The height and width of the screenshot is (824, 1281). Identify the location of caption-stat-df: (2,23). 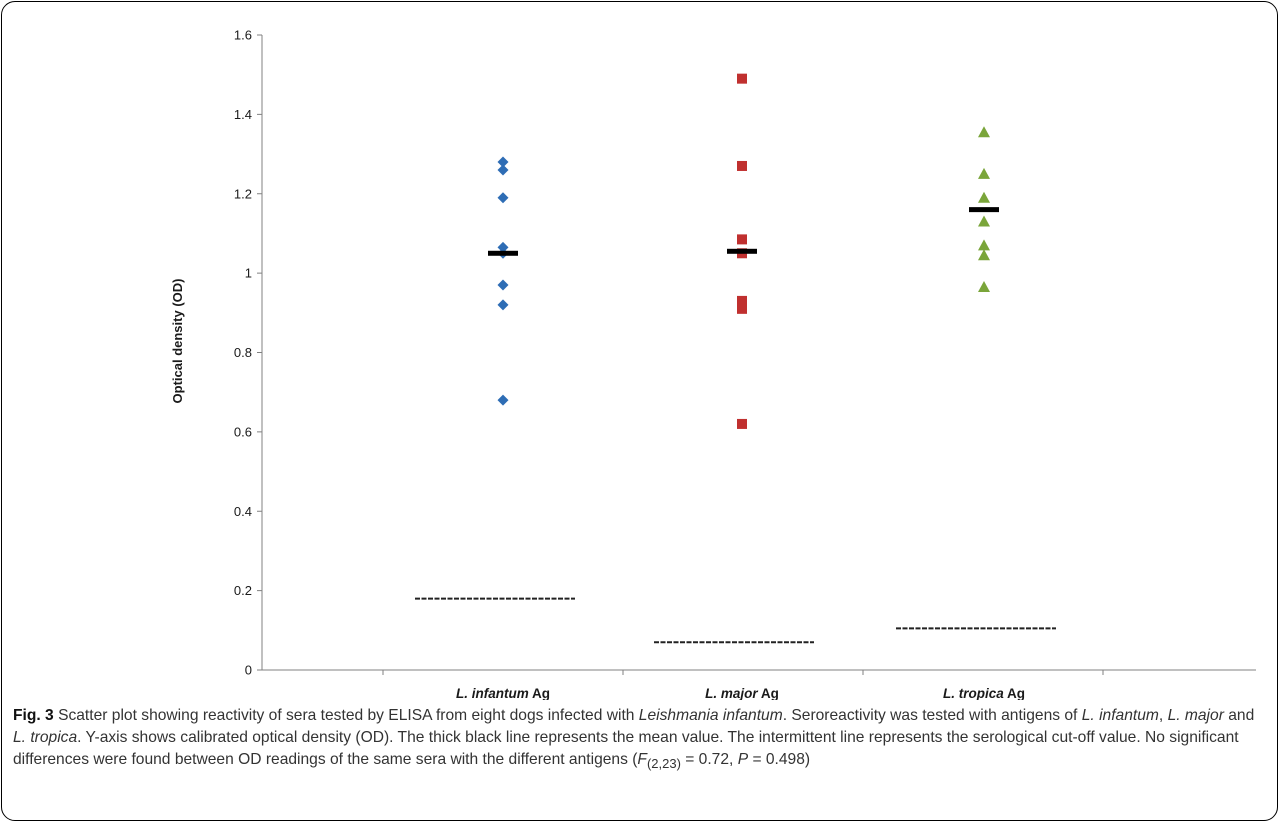
(663, 764).